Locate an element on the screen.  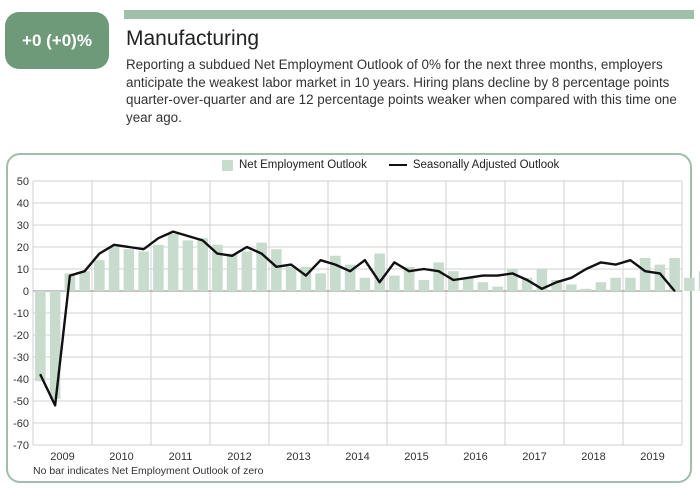
y-tick-label: -60 is located at coordinates (21, 424).